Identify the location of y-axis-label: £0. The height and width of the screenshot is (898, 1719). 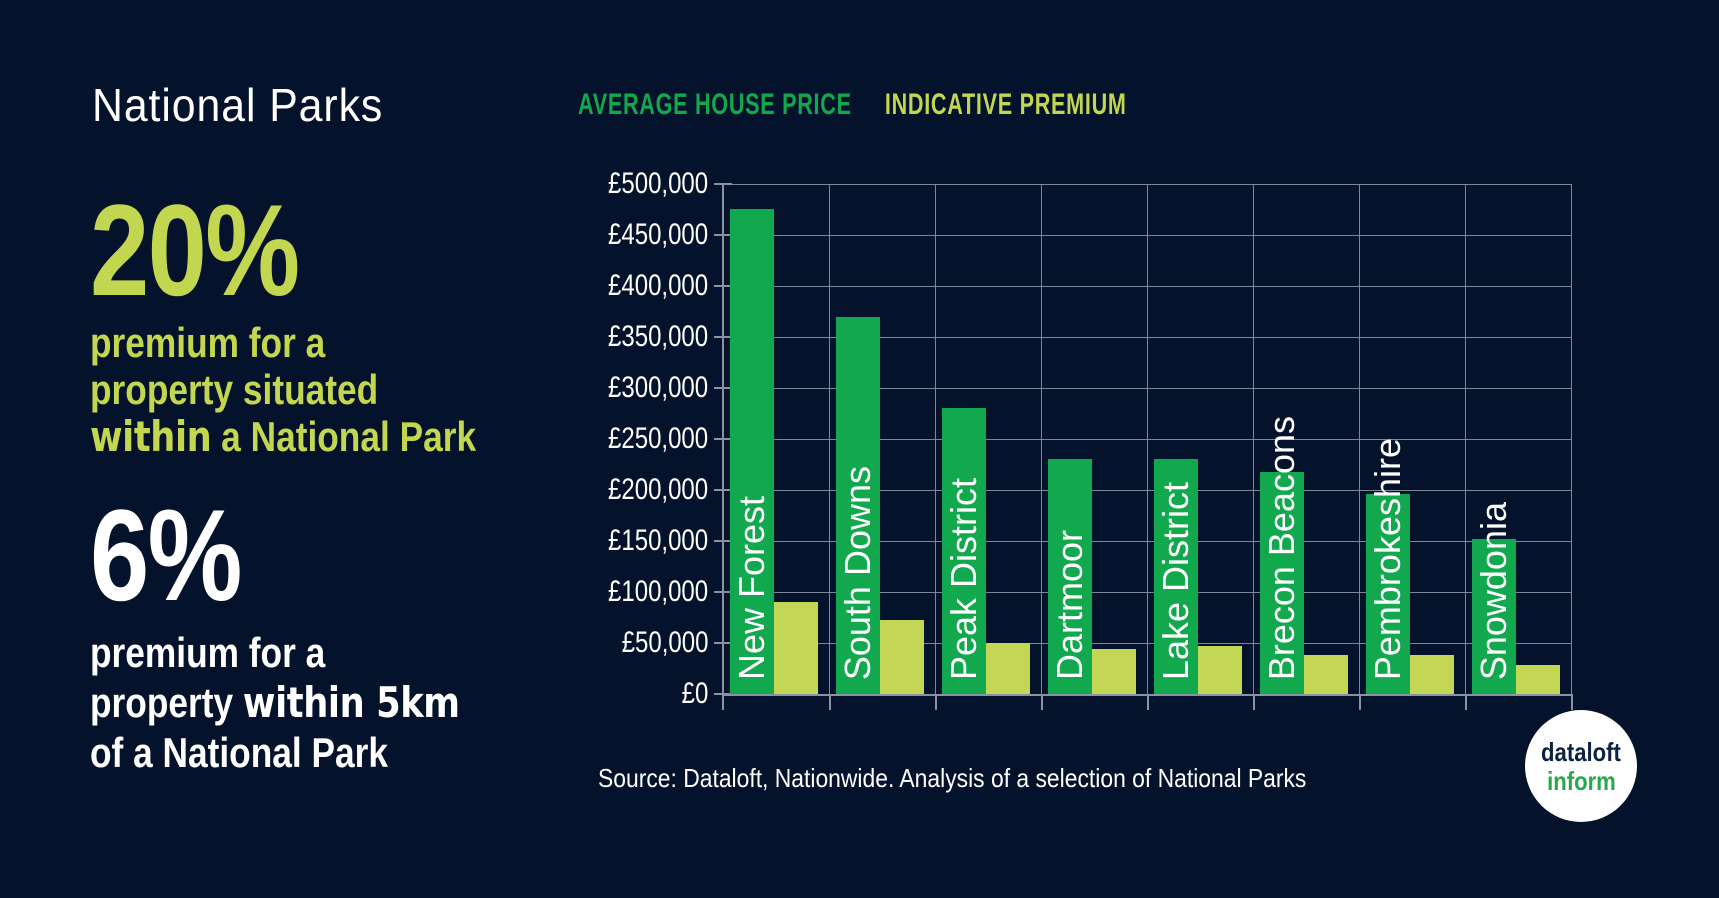
(694, 693).